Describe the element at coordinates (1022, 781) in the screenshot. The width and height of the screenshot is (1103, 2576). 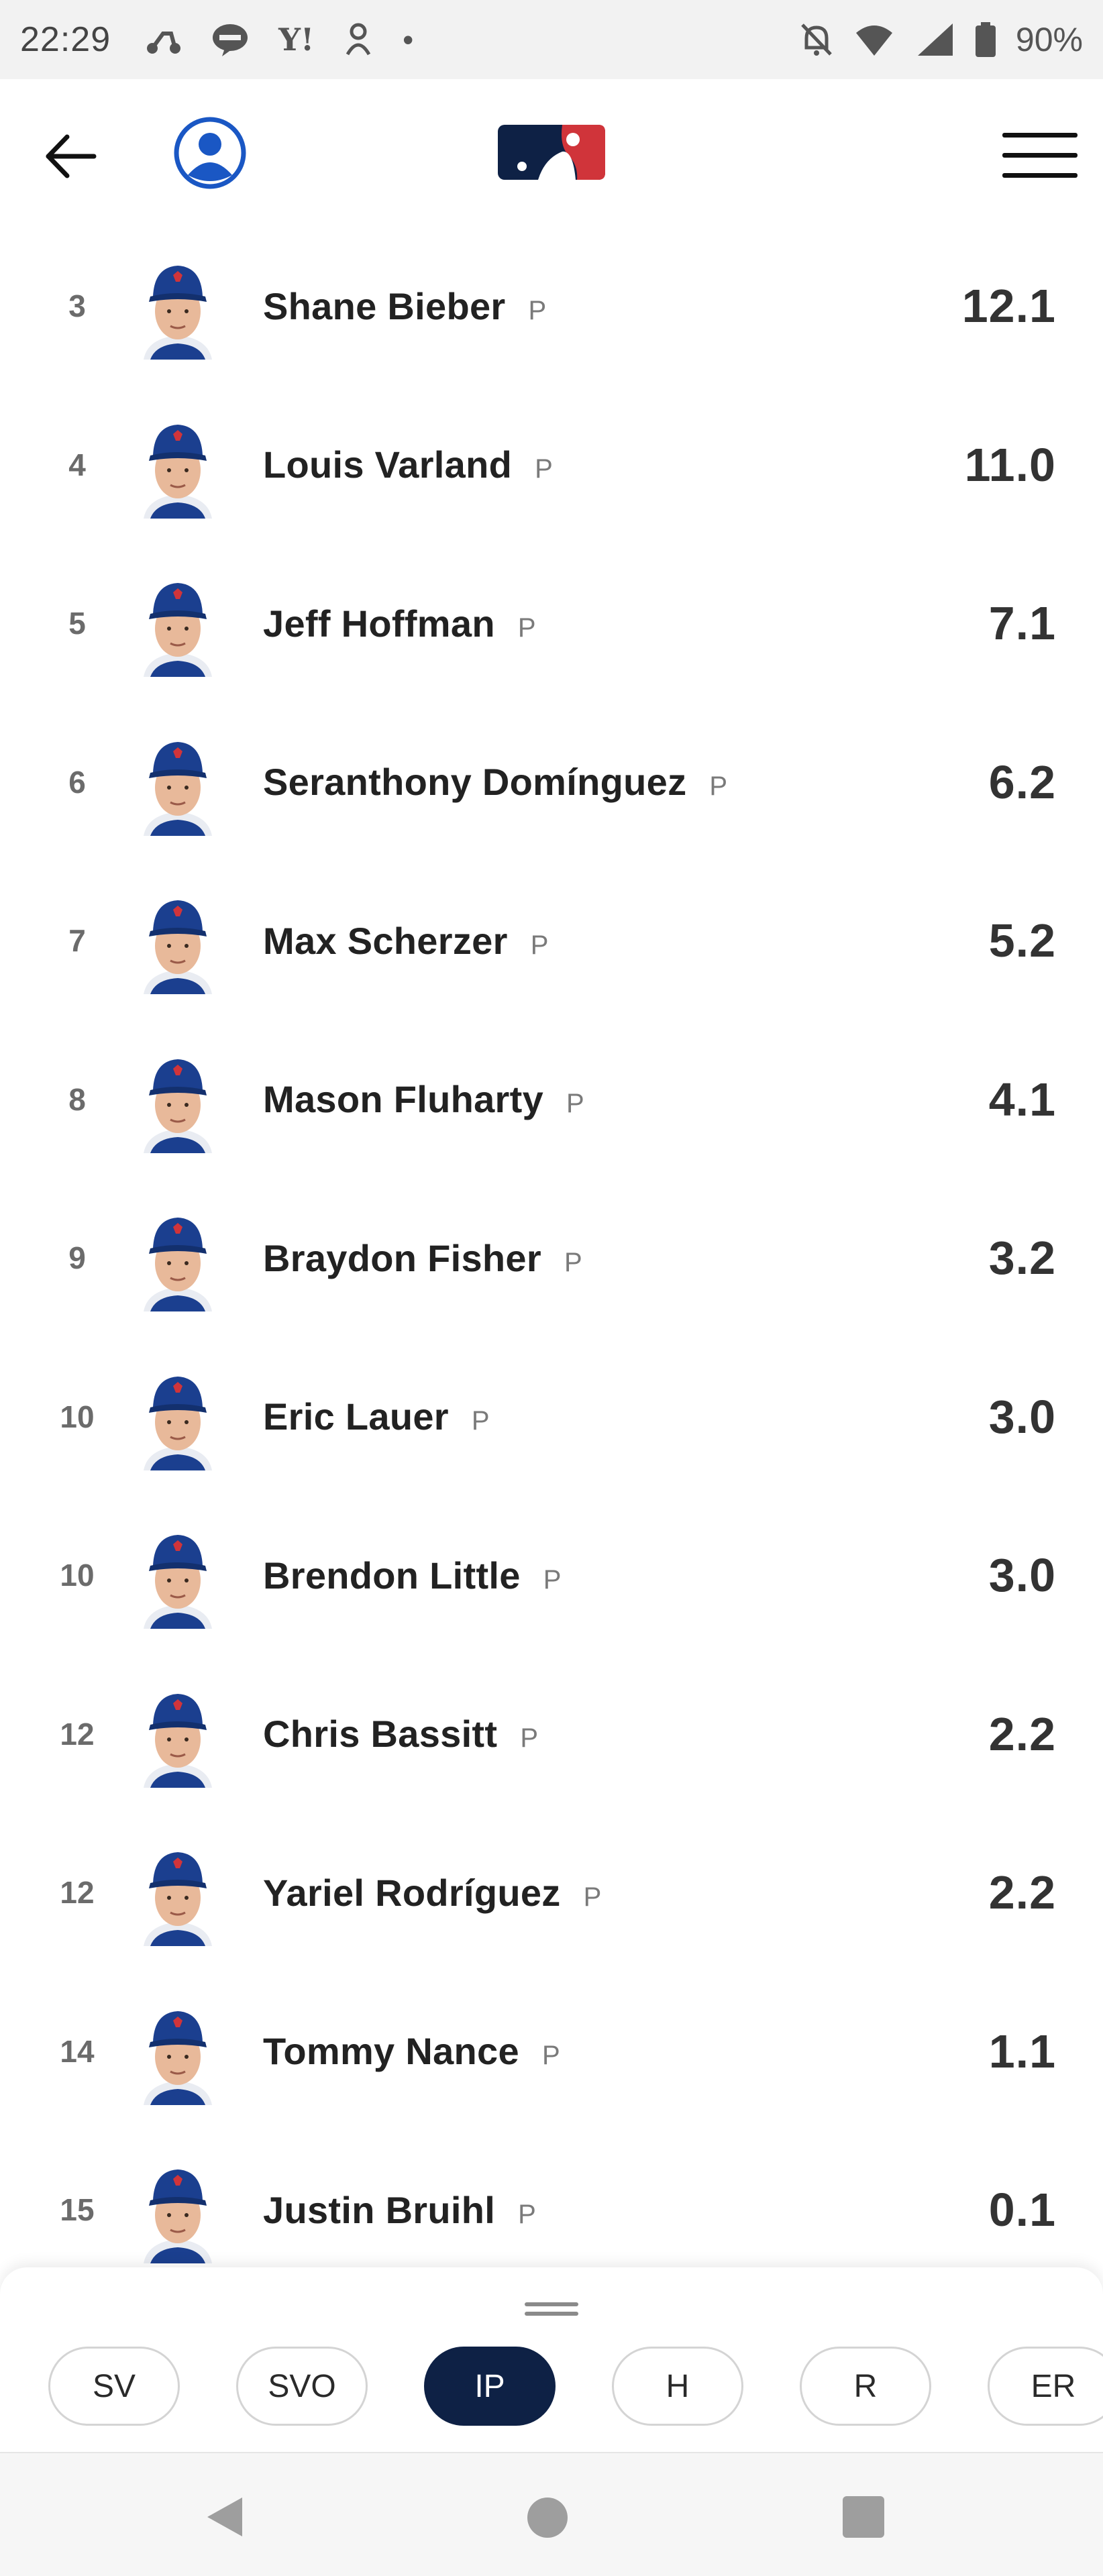
I see `player-stat-value: 6.2` at that location.